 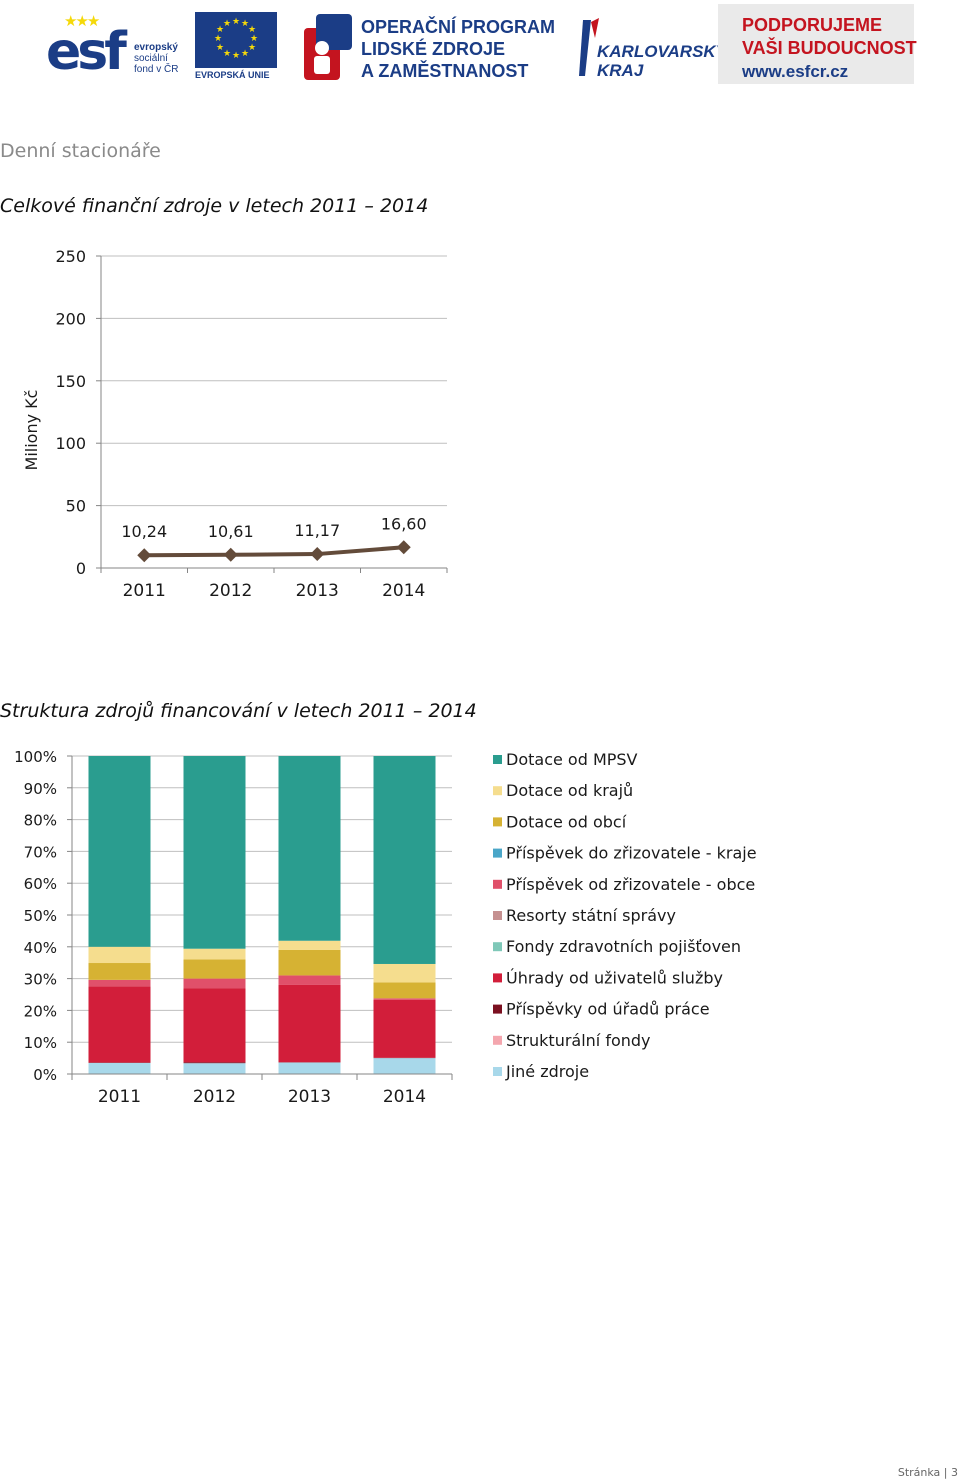 I want to click on chart1-axes, so click(x=272, y=414).